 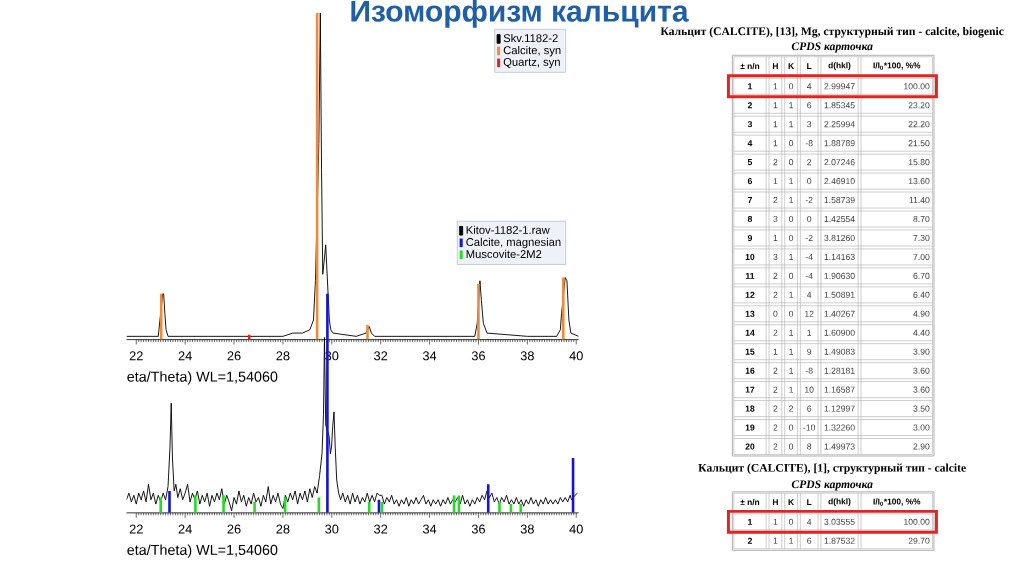 What do you see at coordinates (839, 294) in the screenshot?
I see `text: 1.50891` at bounding box center [839, 294].